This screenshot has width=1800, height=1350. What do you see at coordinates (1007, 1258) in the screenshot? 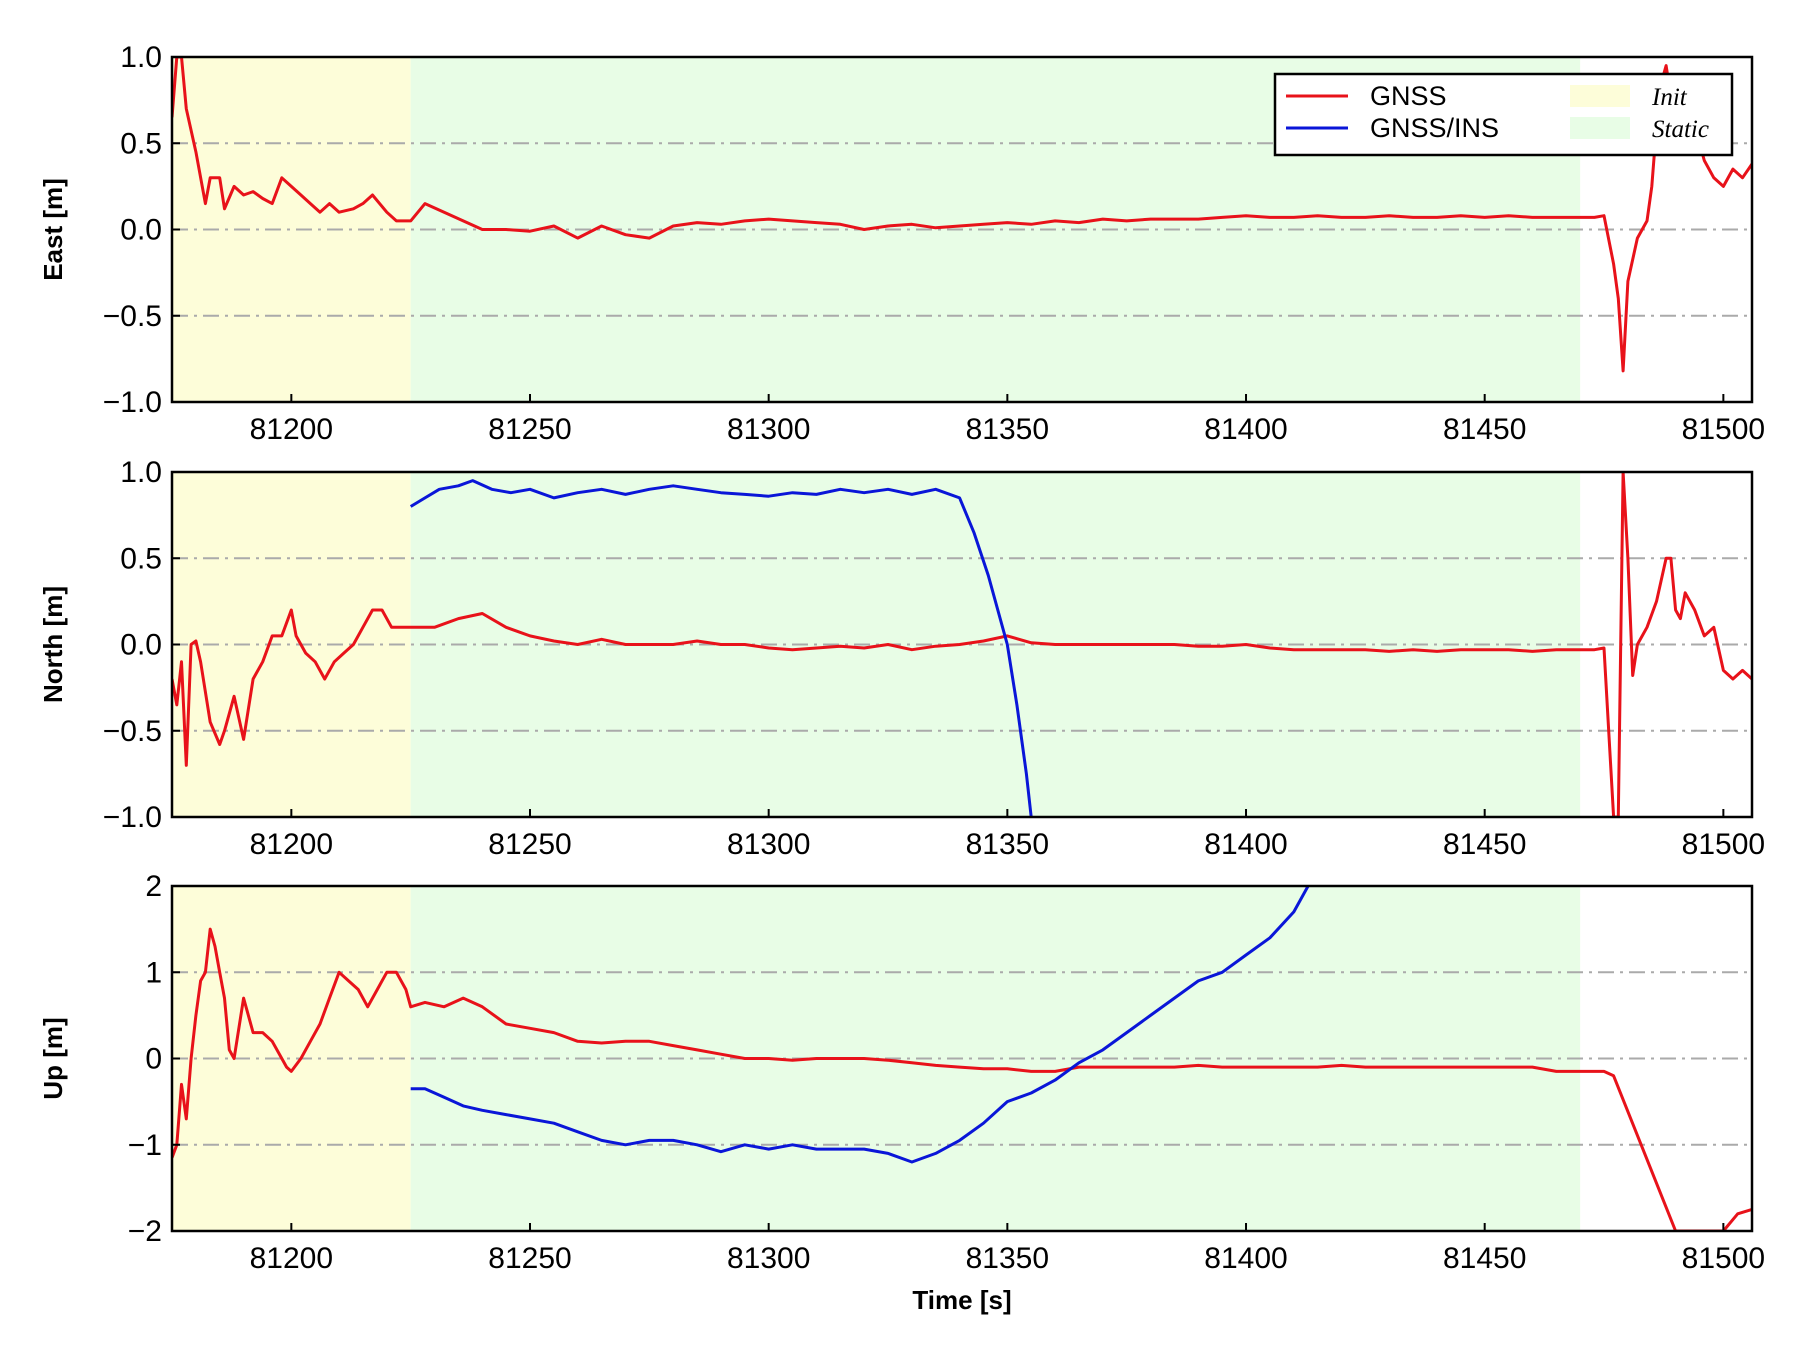
I see `panel3-xtick-label: 81350` at bounding box center [1007, 1258].